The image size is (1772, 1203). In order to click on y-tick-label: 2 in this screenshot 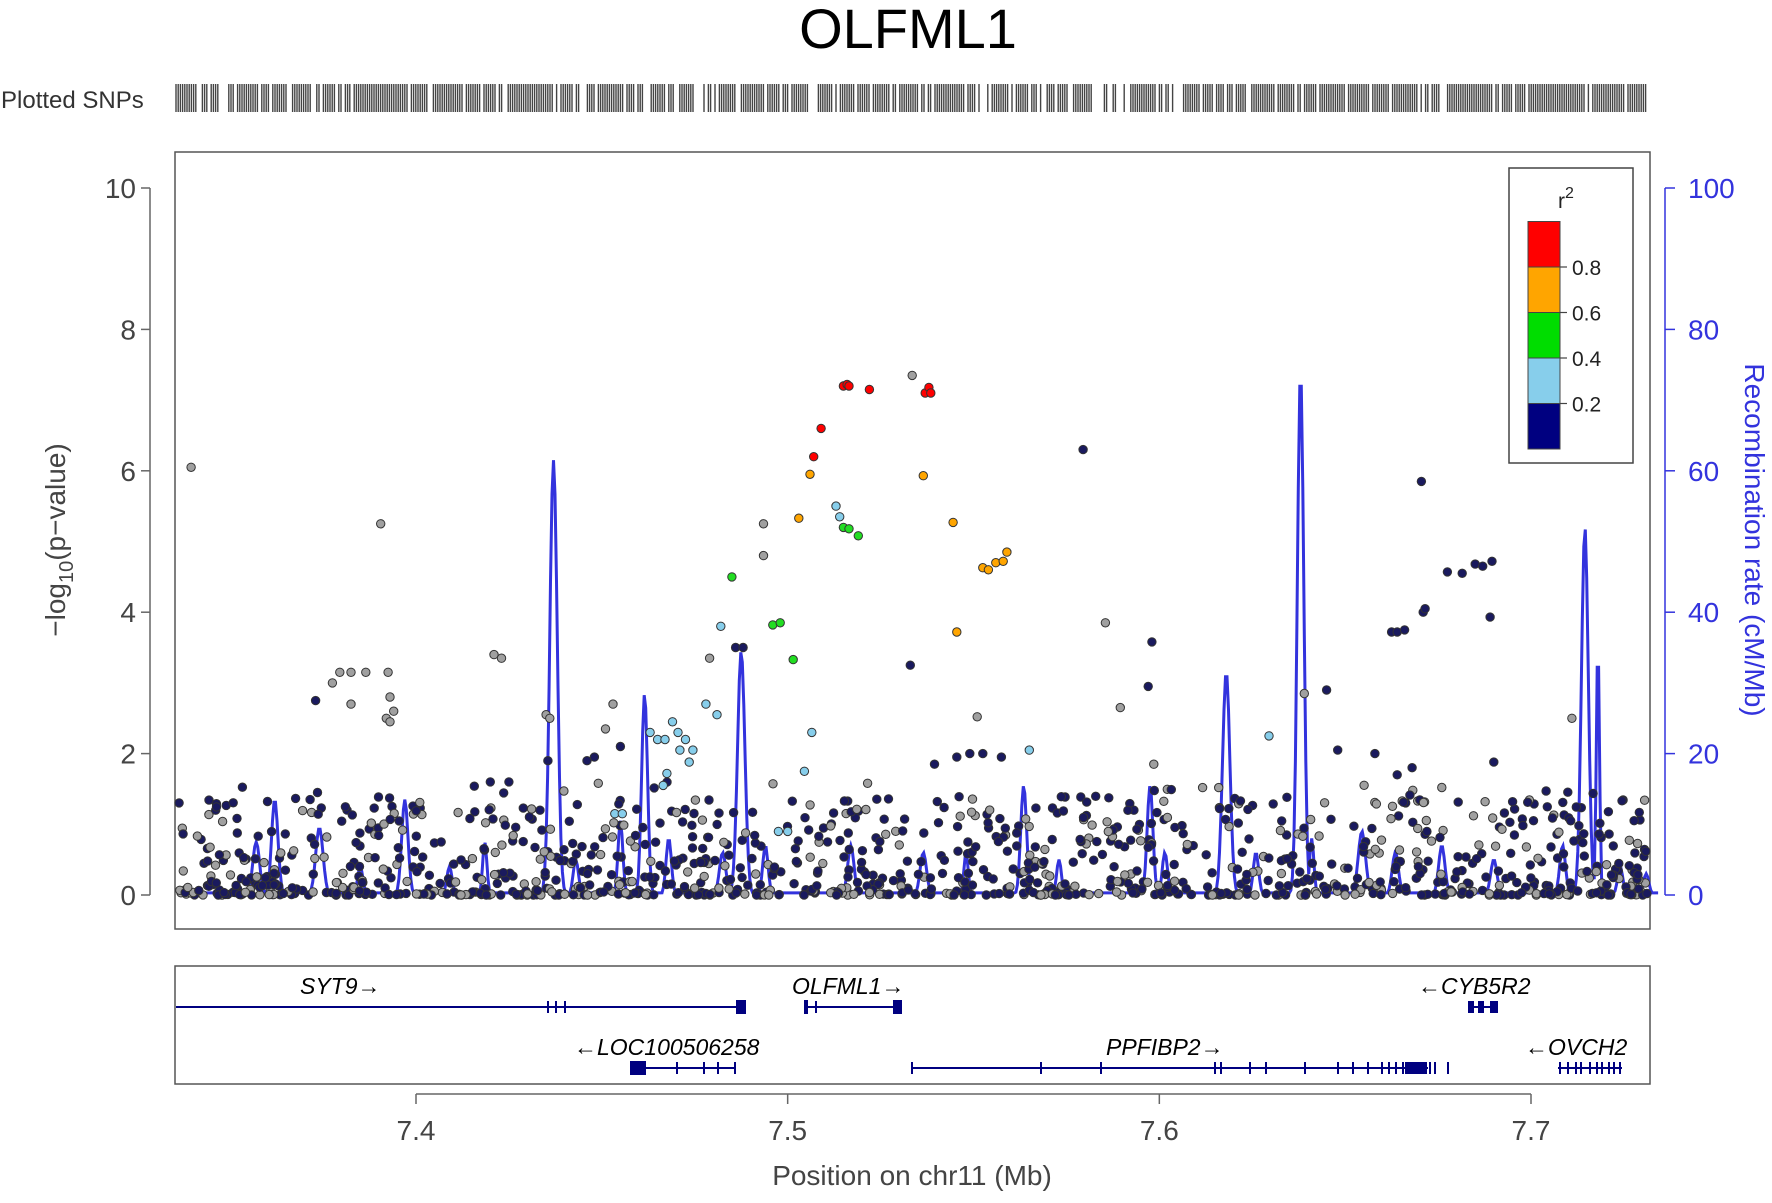, I will do `click(128, 754)`.